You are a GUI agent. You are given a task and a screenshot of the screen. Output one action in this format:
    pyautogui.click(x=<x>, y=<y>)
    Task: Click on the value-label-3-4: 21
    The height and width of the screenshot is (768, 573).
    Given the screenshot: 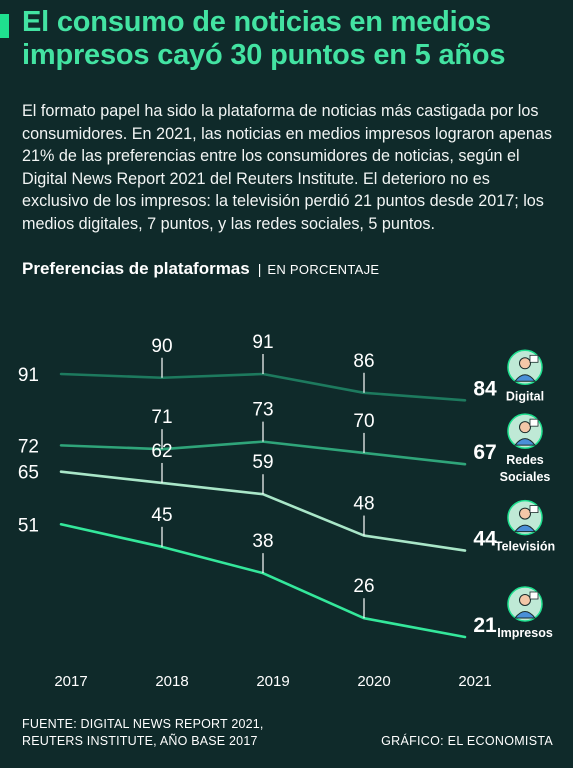 What is the action you would take?
    pyautogui.click(x=485, y=625)
    